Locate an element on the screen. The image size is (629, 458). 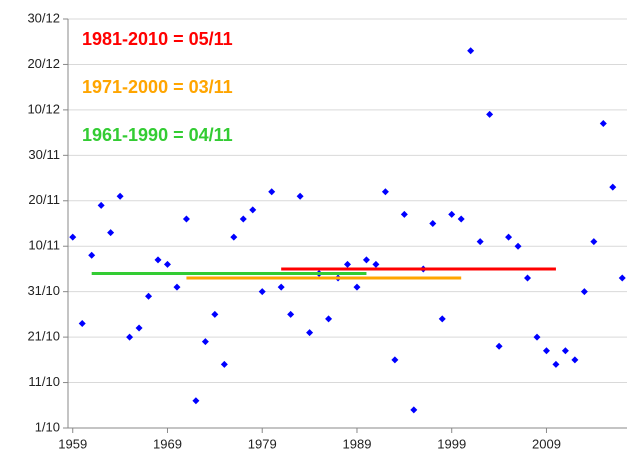
x-tick-label: 1979 is located at coordinates (262, 443).